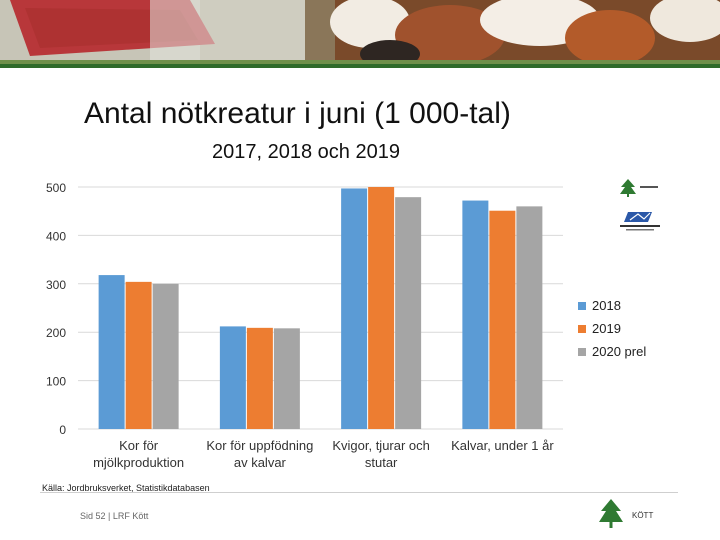  I want to click on legend-swatch-2018, so click(582, 305).